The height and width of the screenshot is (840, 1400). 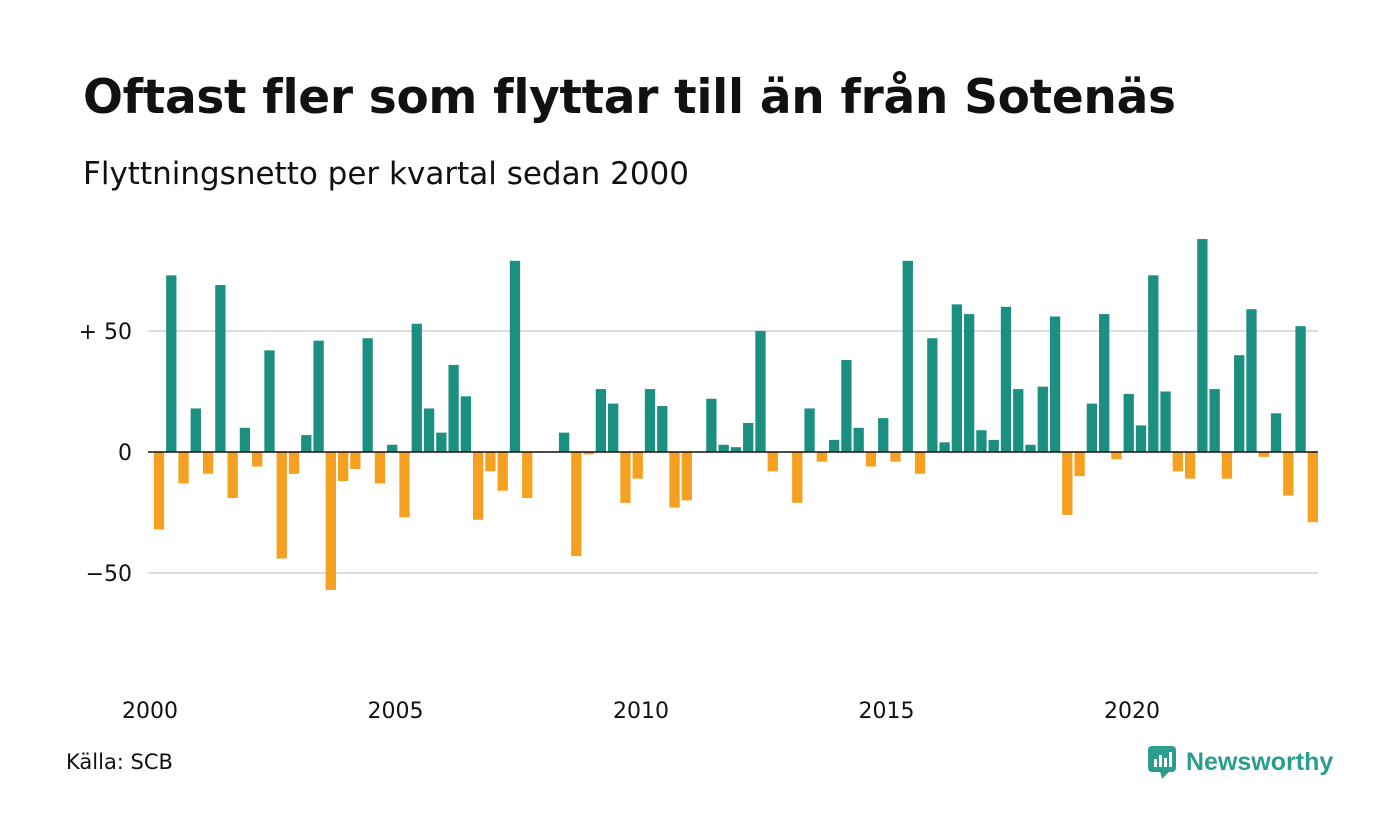 What do you see at coordinates (105, 332) in the screenshot?
I see `y-tick-label: + 50` at bounding box center [105, 332].